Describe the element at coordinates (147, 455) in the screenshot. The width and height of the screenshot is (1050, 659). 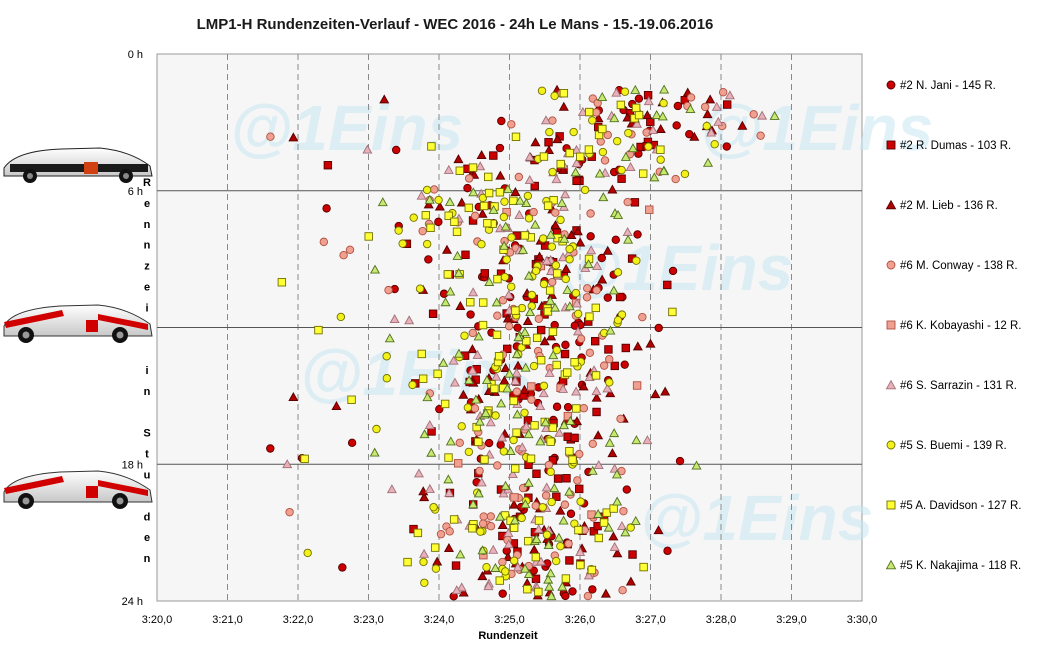
I see `y-axis-label-char: t` at that location.